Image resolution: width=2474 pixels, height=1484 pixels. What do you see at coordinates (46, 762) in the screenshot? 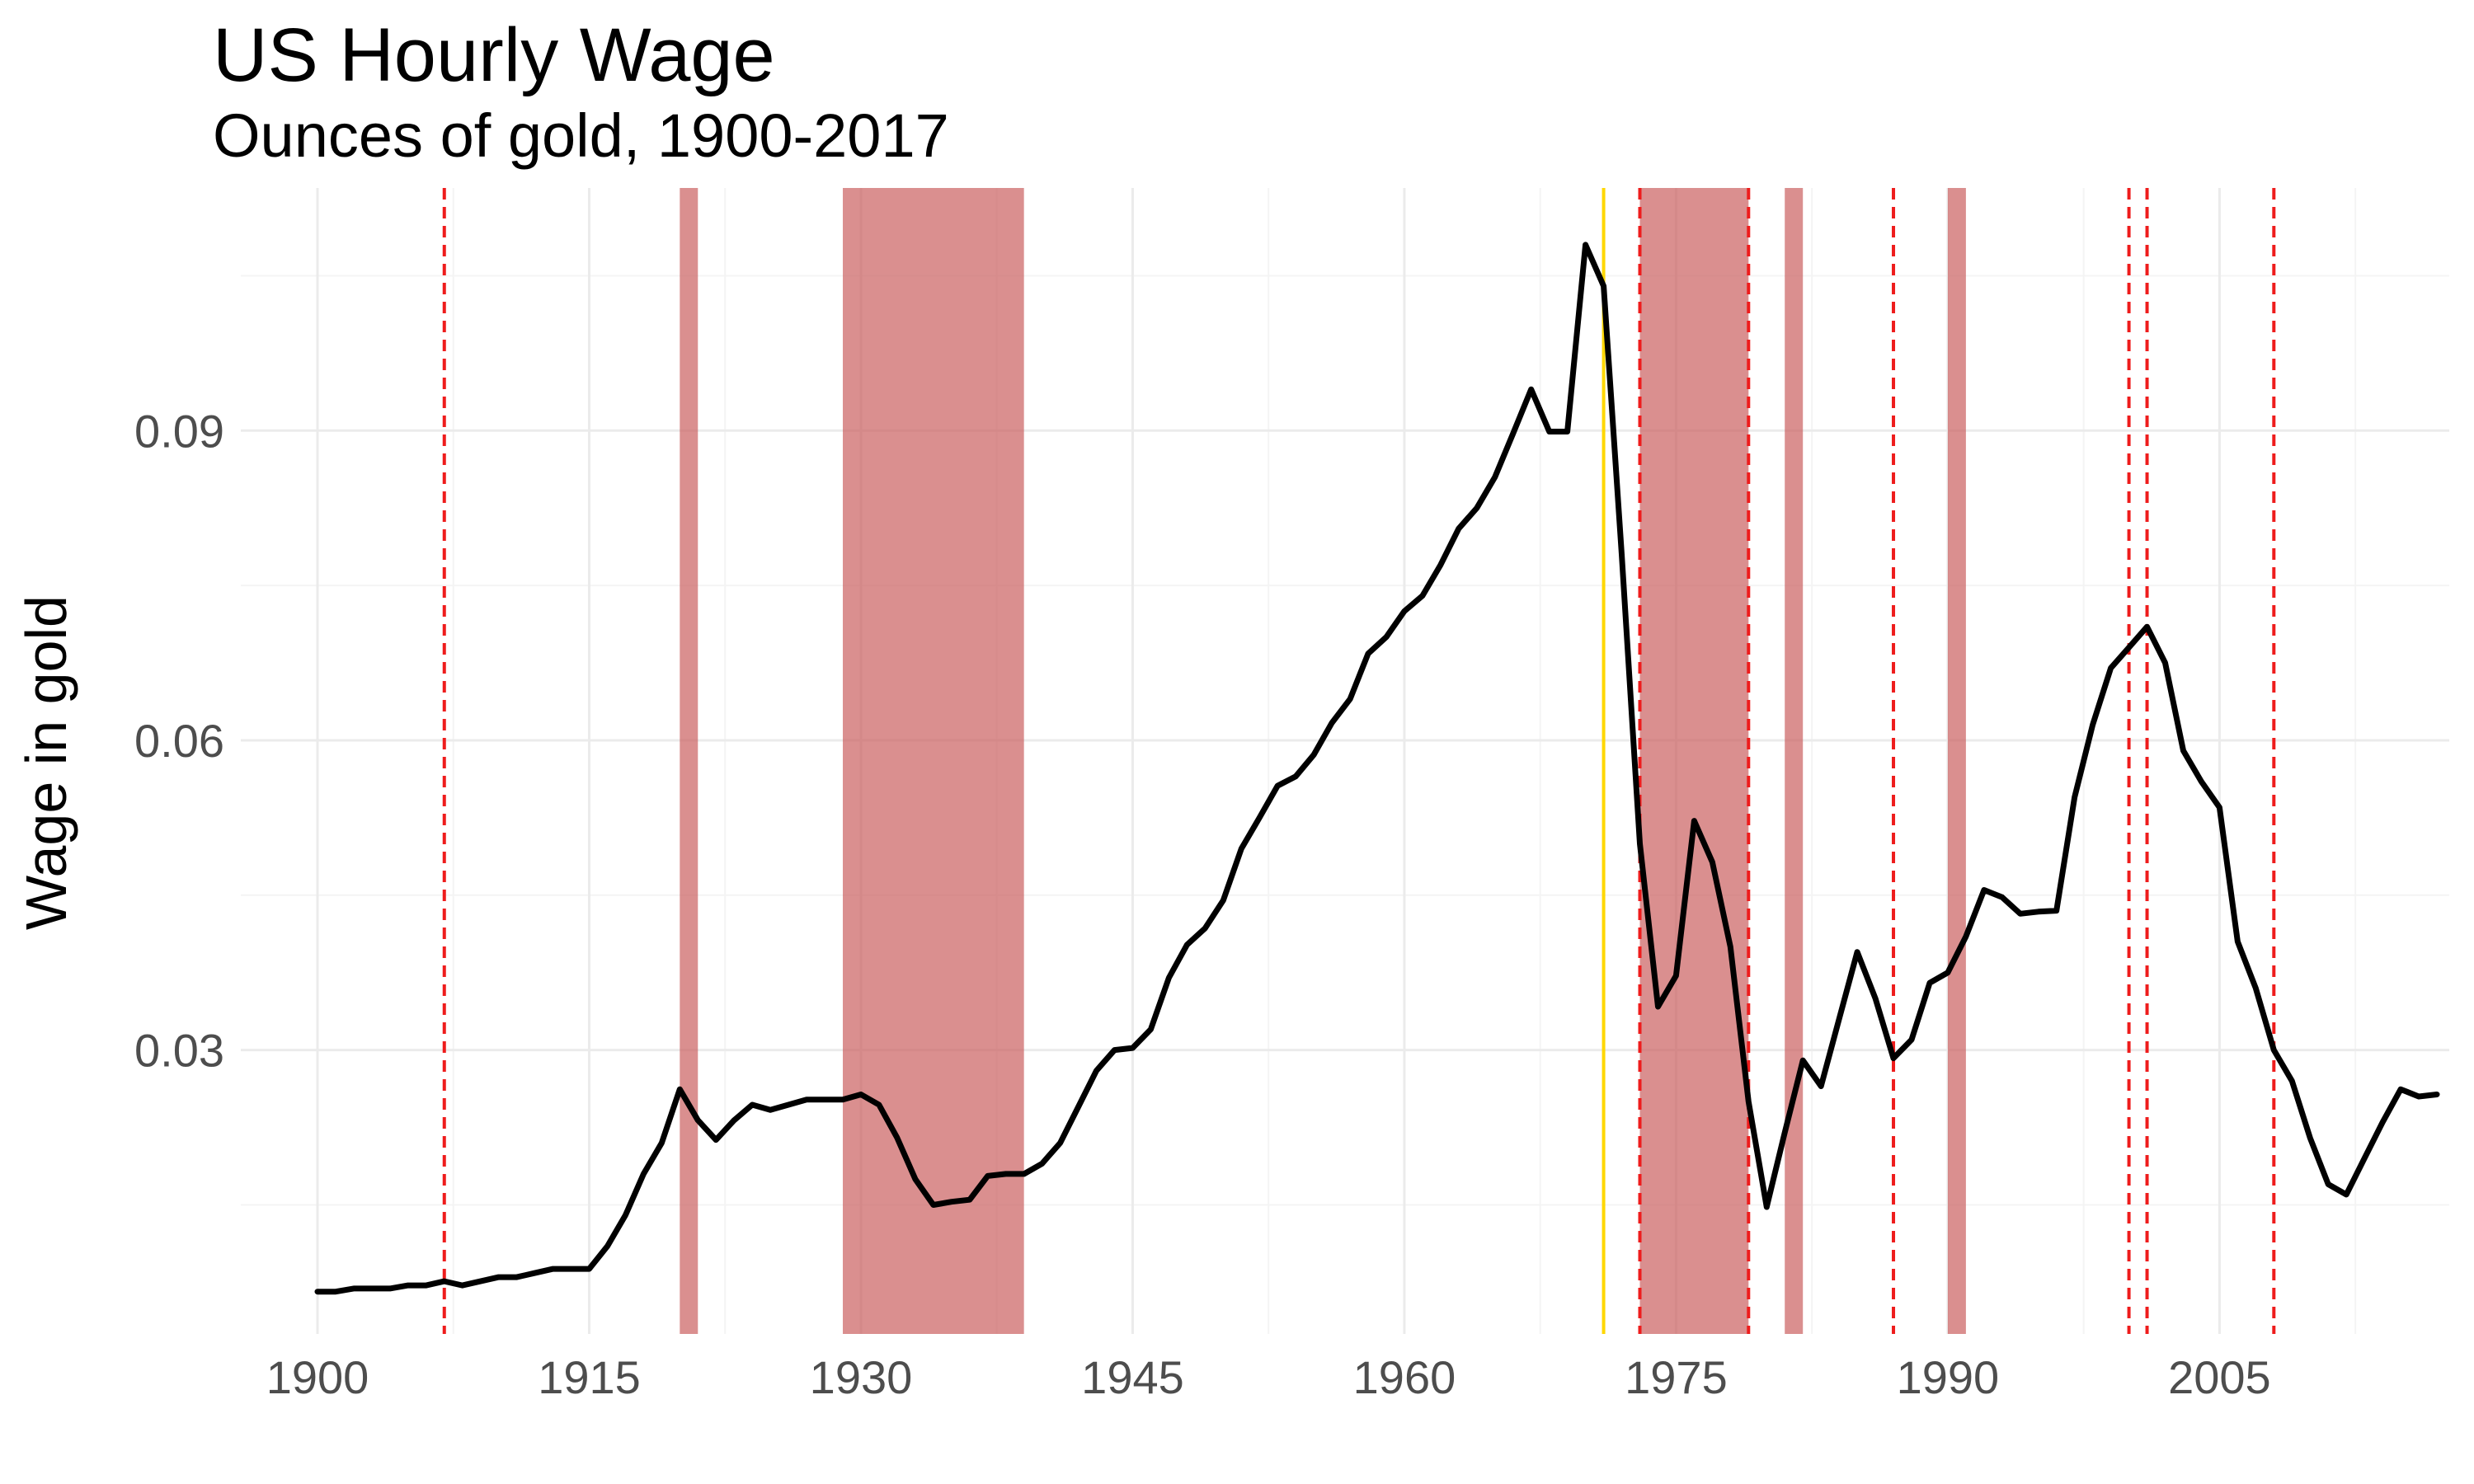
I see `y-axis-label: Wage in gold` at bounding box center [46, 762].